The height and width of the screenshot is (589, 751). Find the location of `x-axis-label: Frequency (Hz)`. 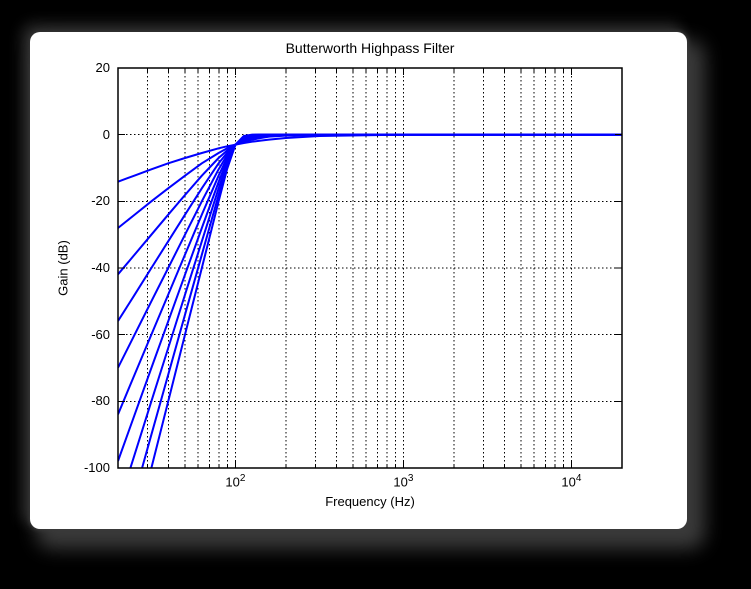

x-axis-label: Frequency (Hz) is located at coordinates (370, 501).